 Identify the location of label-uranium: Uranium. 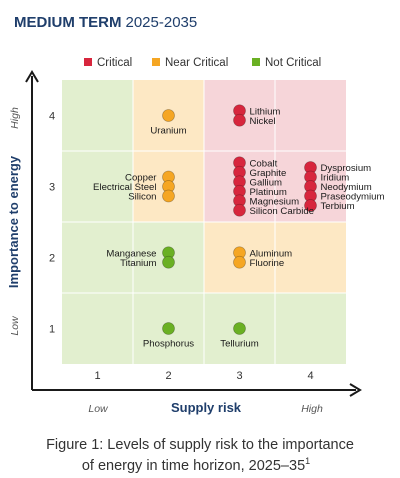
(168, 131).